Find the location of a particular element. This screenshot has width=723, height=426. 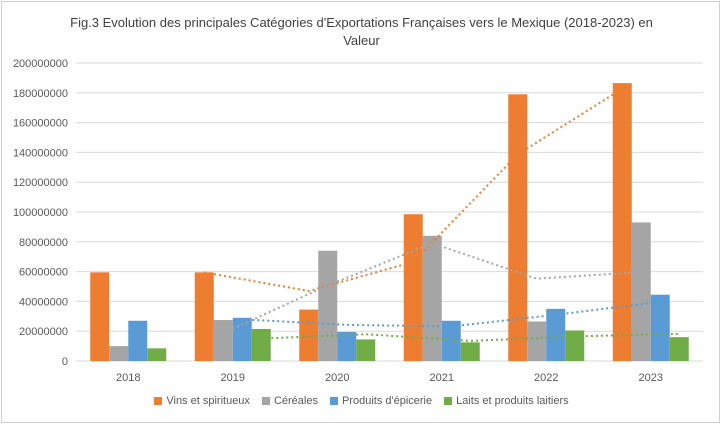

legend-label: Produits d'épicerie is located at coordinates (387, 401).